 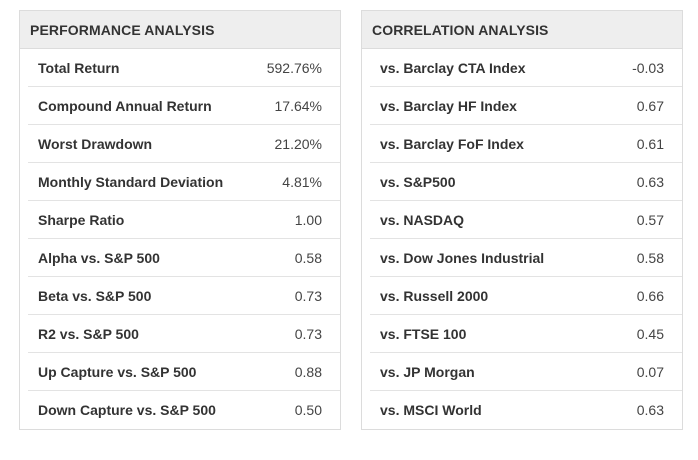 What do you see at coordinates (184, 68) in the screenshot?
I see `table-row: Total Return 592.76%` at bounding box center [184, 68].